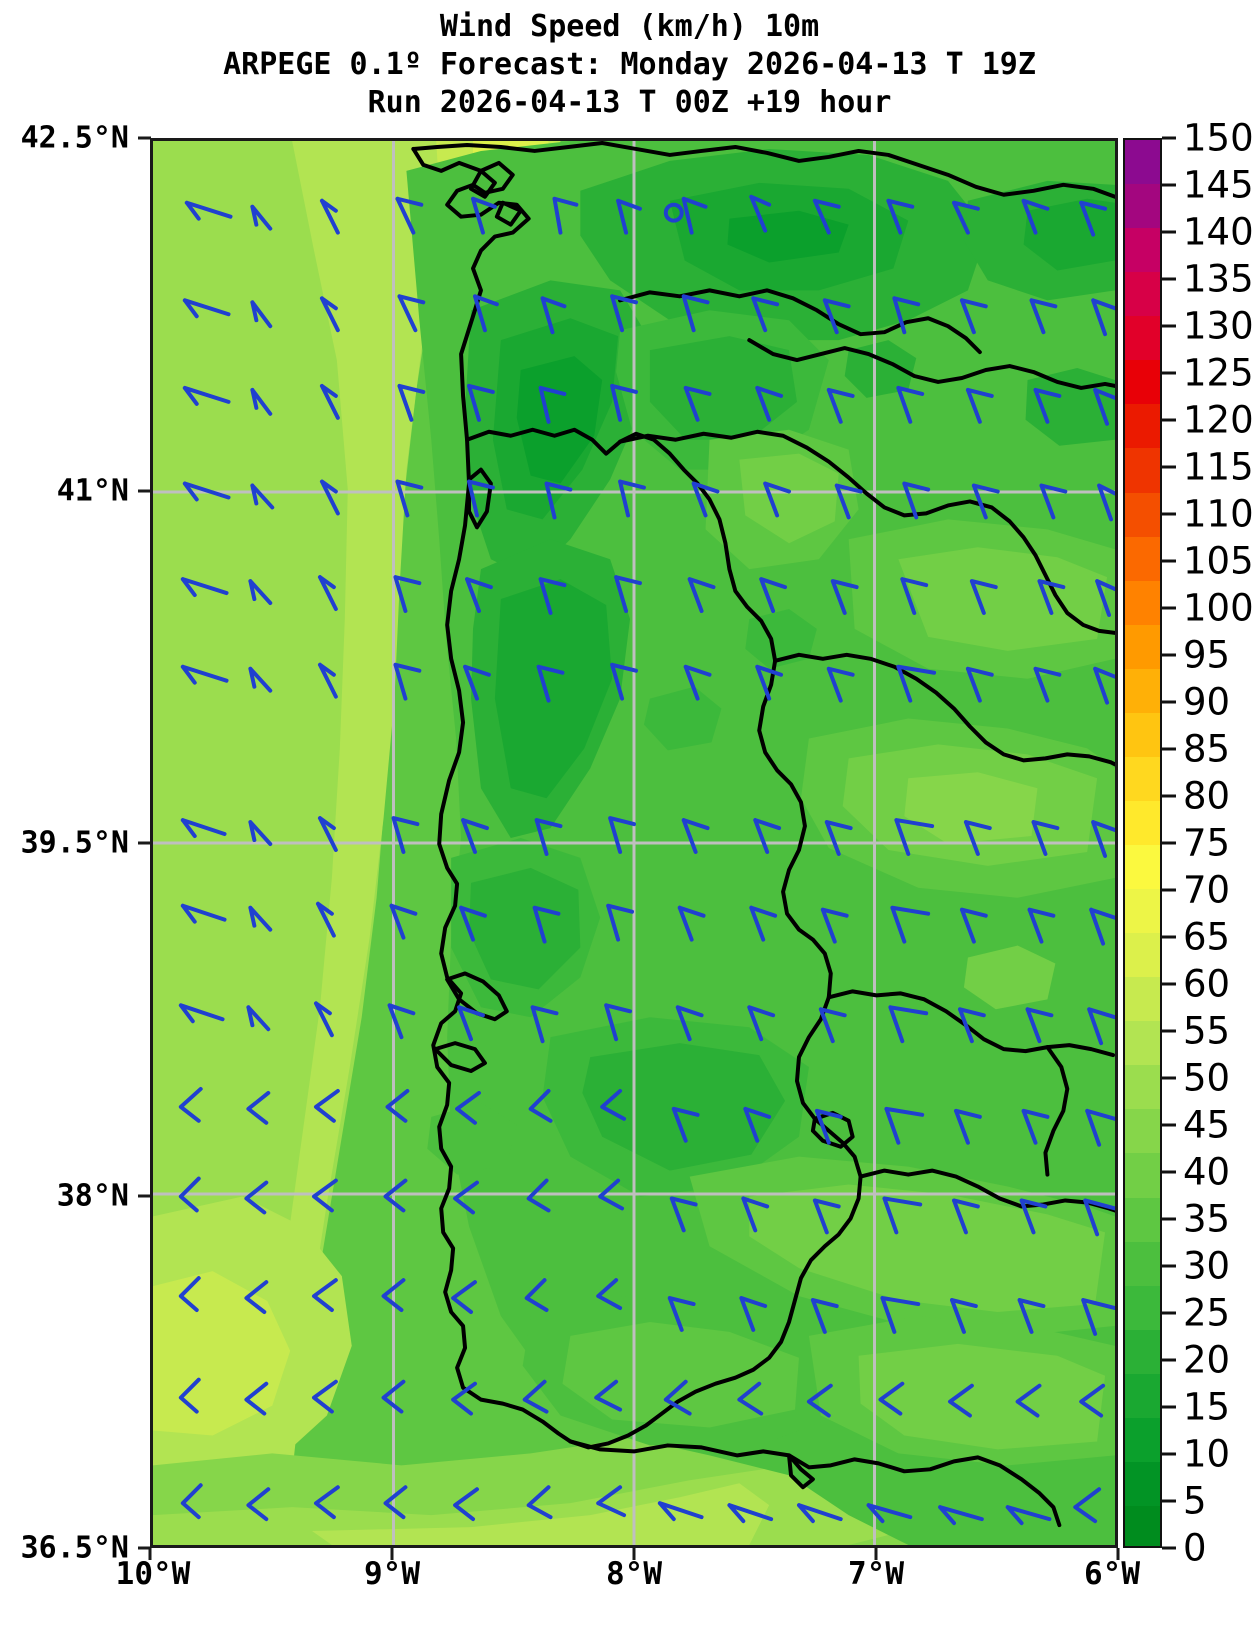  Describe the element at coordinates (150, 1554) in the screenshot. I see `x-tickmark` at that location.